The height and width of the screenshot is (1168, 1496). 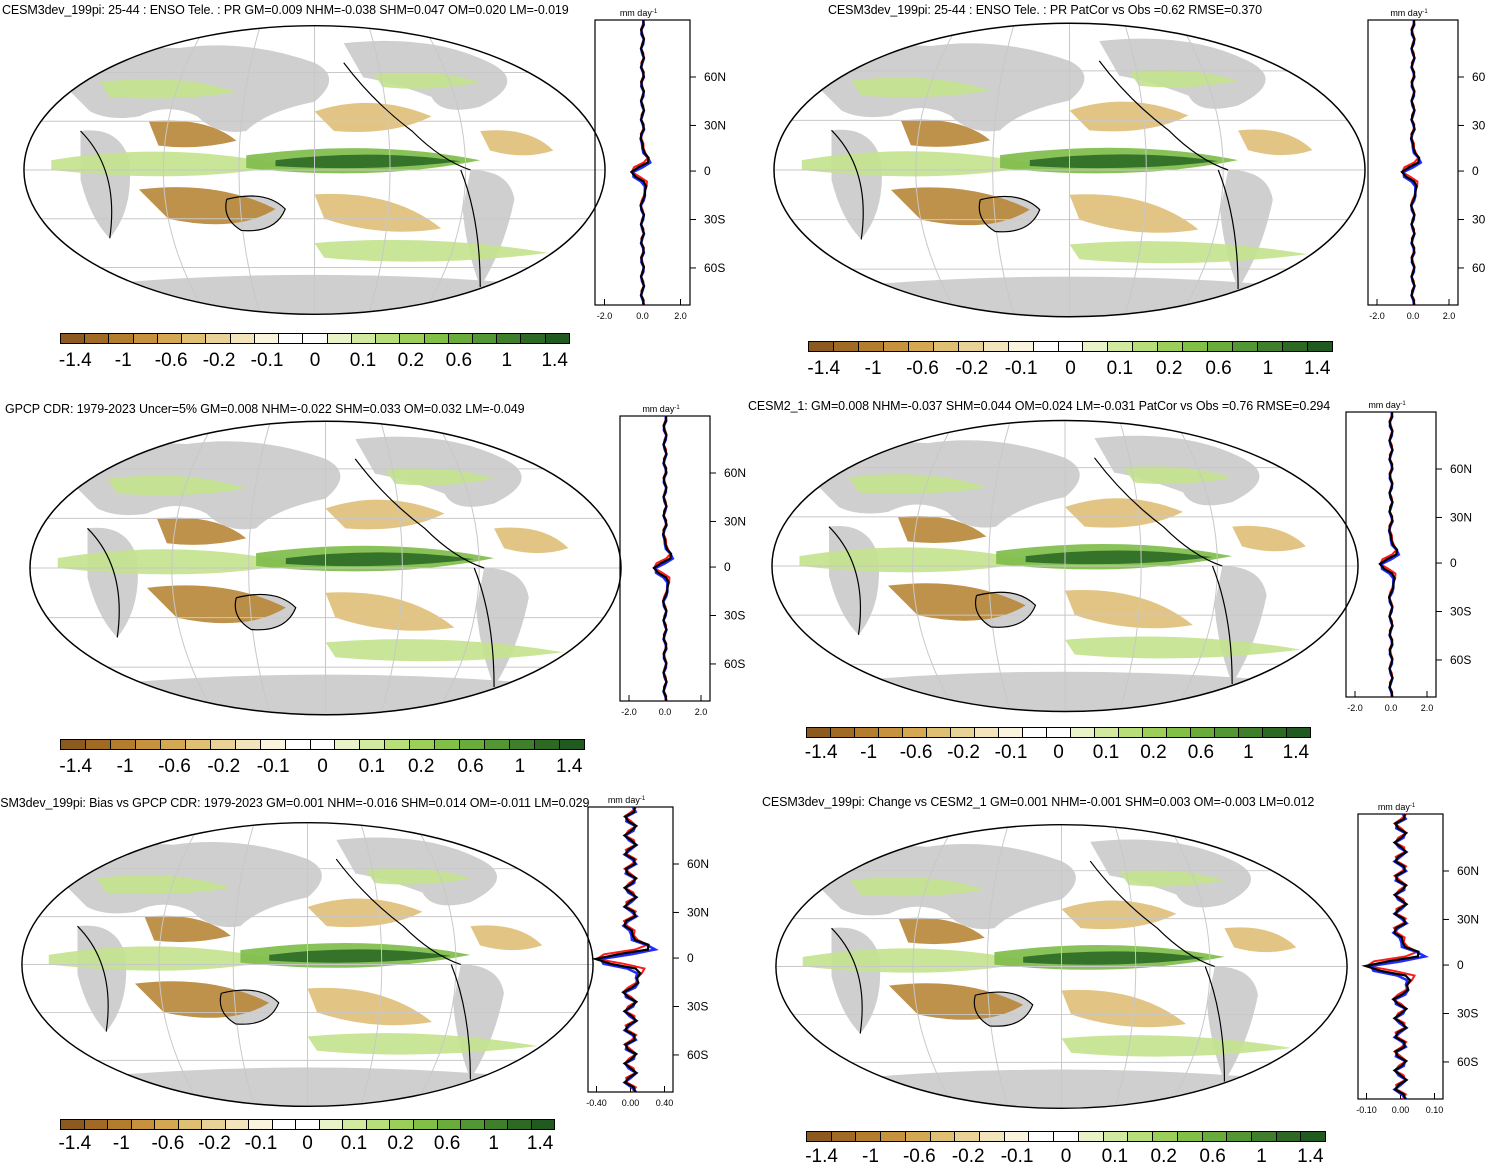 What do you see at coordinates (596, 1103) in the screenshot?
I see `zonal-x-tick: -0.40` at bounding box center [596, 1103].